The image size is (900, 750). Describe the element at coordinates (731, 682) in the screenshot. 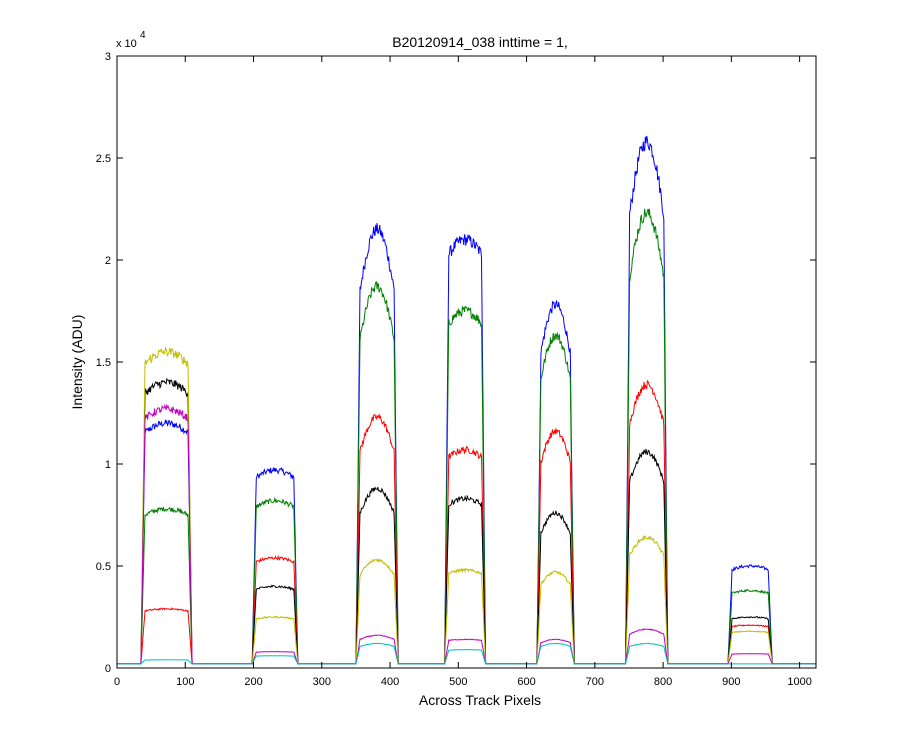

I see `x-tick-label: 900` at that location.